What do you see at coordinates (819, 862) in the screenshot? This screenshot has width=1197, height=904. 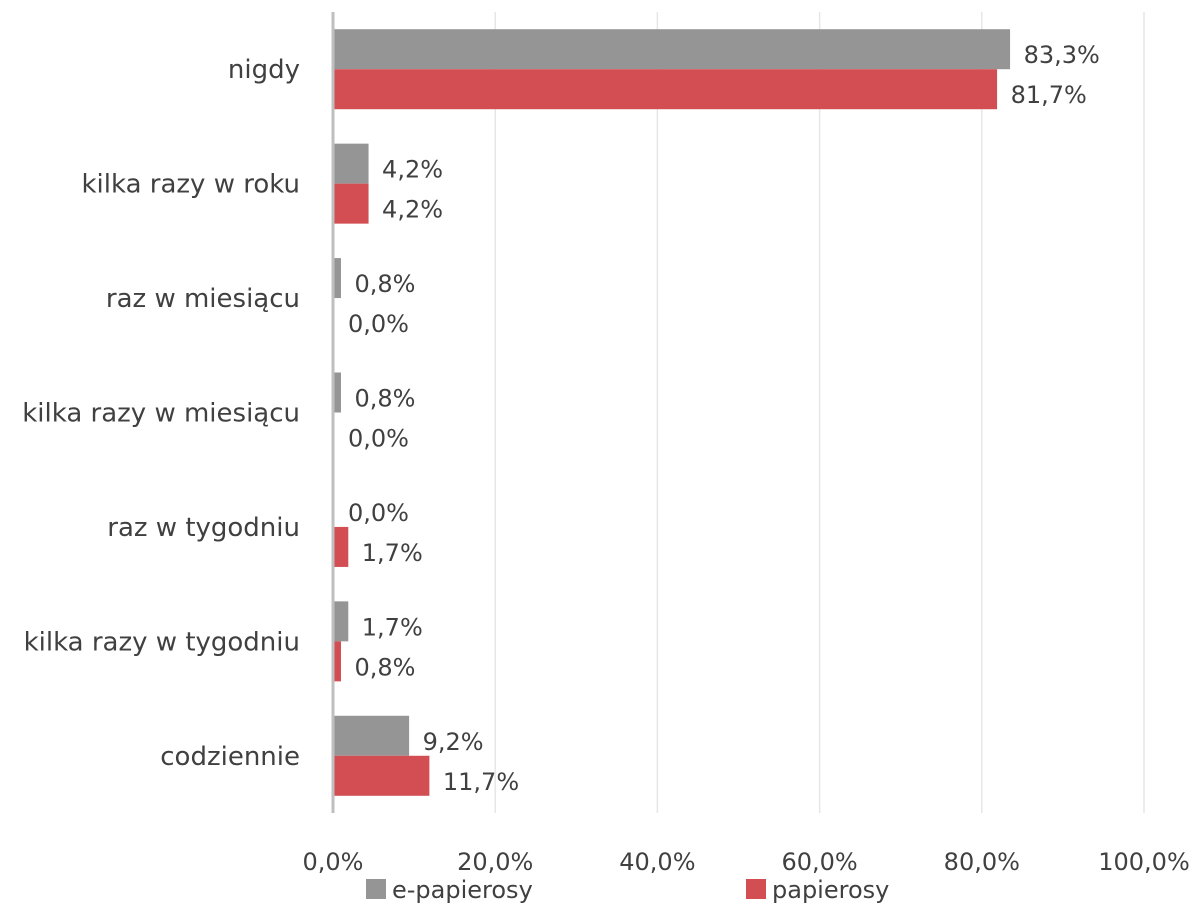 I see `x-tick-label: 60,0%` at bounding box center [819, 862].